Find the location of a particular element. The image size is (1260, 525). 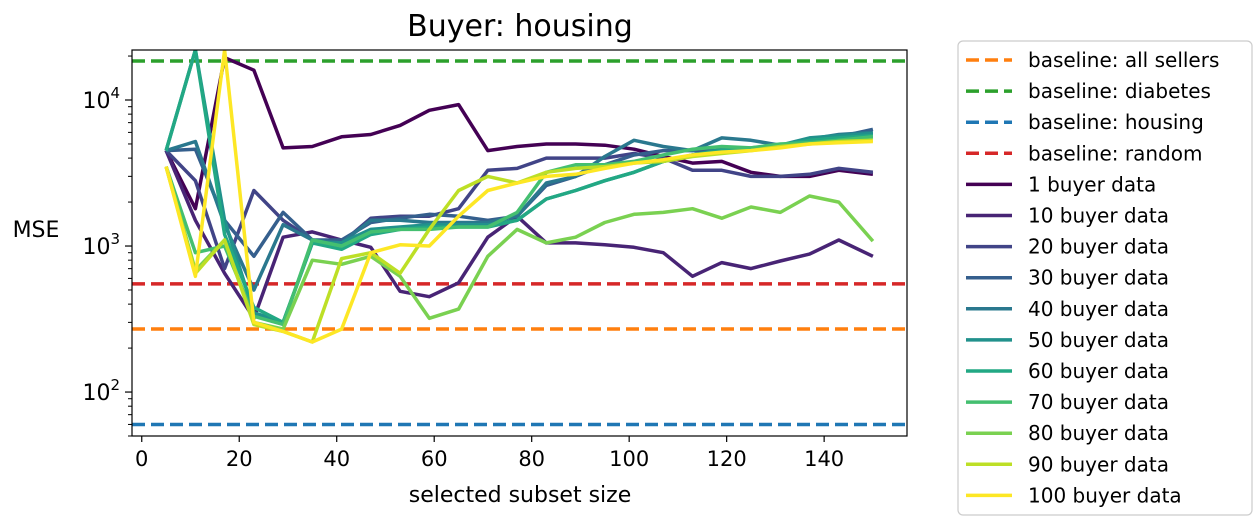

legend-label-4: 1 buyer data is located at coordinates (1092, 184).